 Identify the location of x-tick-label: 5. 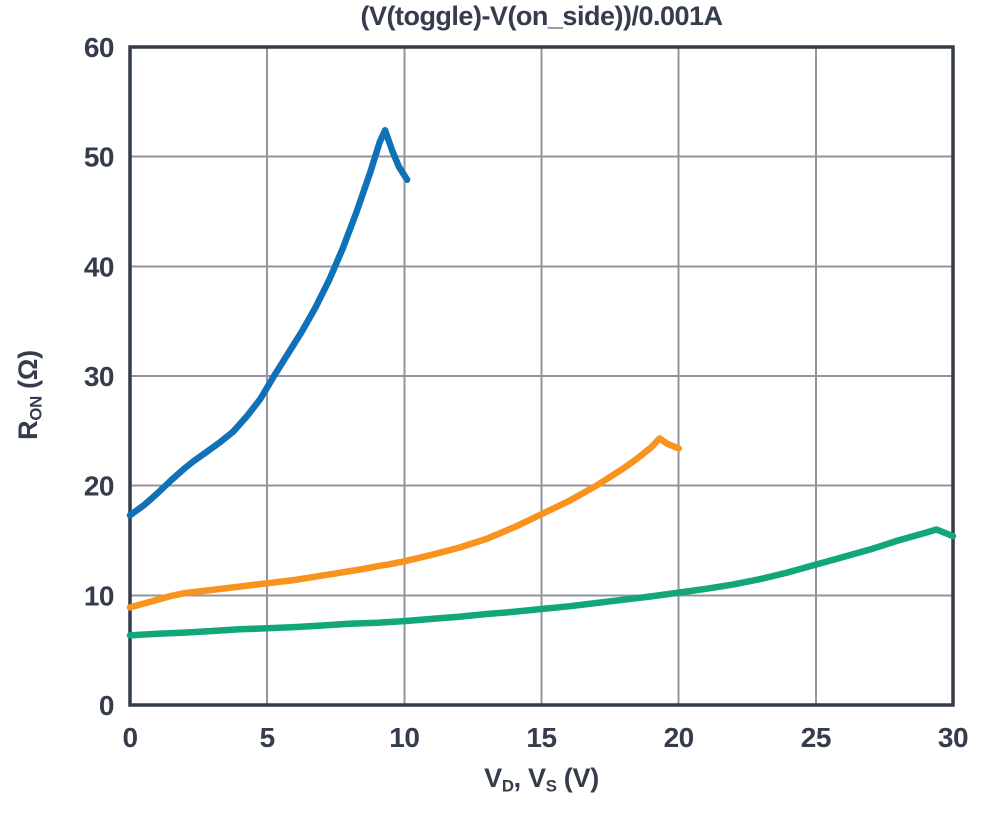
(267, 737).